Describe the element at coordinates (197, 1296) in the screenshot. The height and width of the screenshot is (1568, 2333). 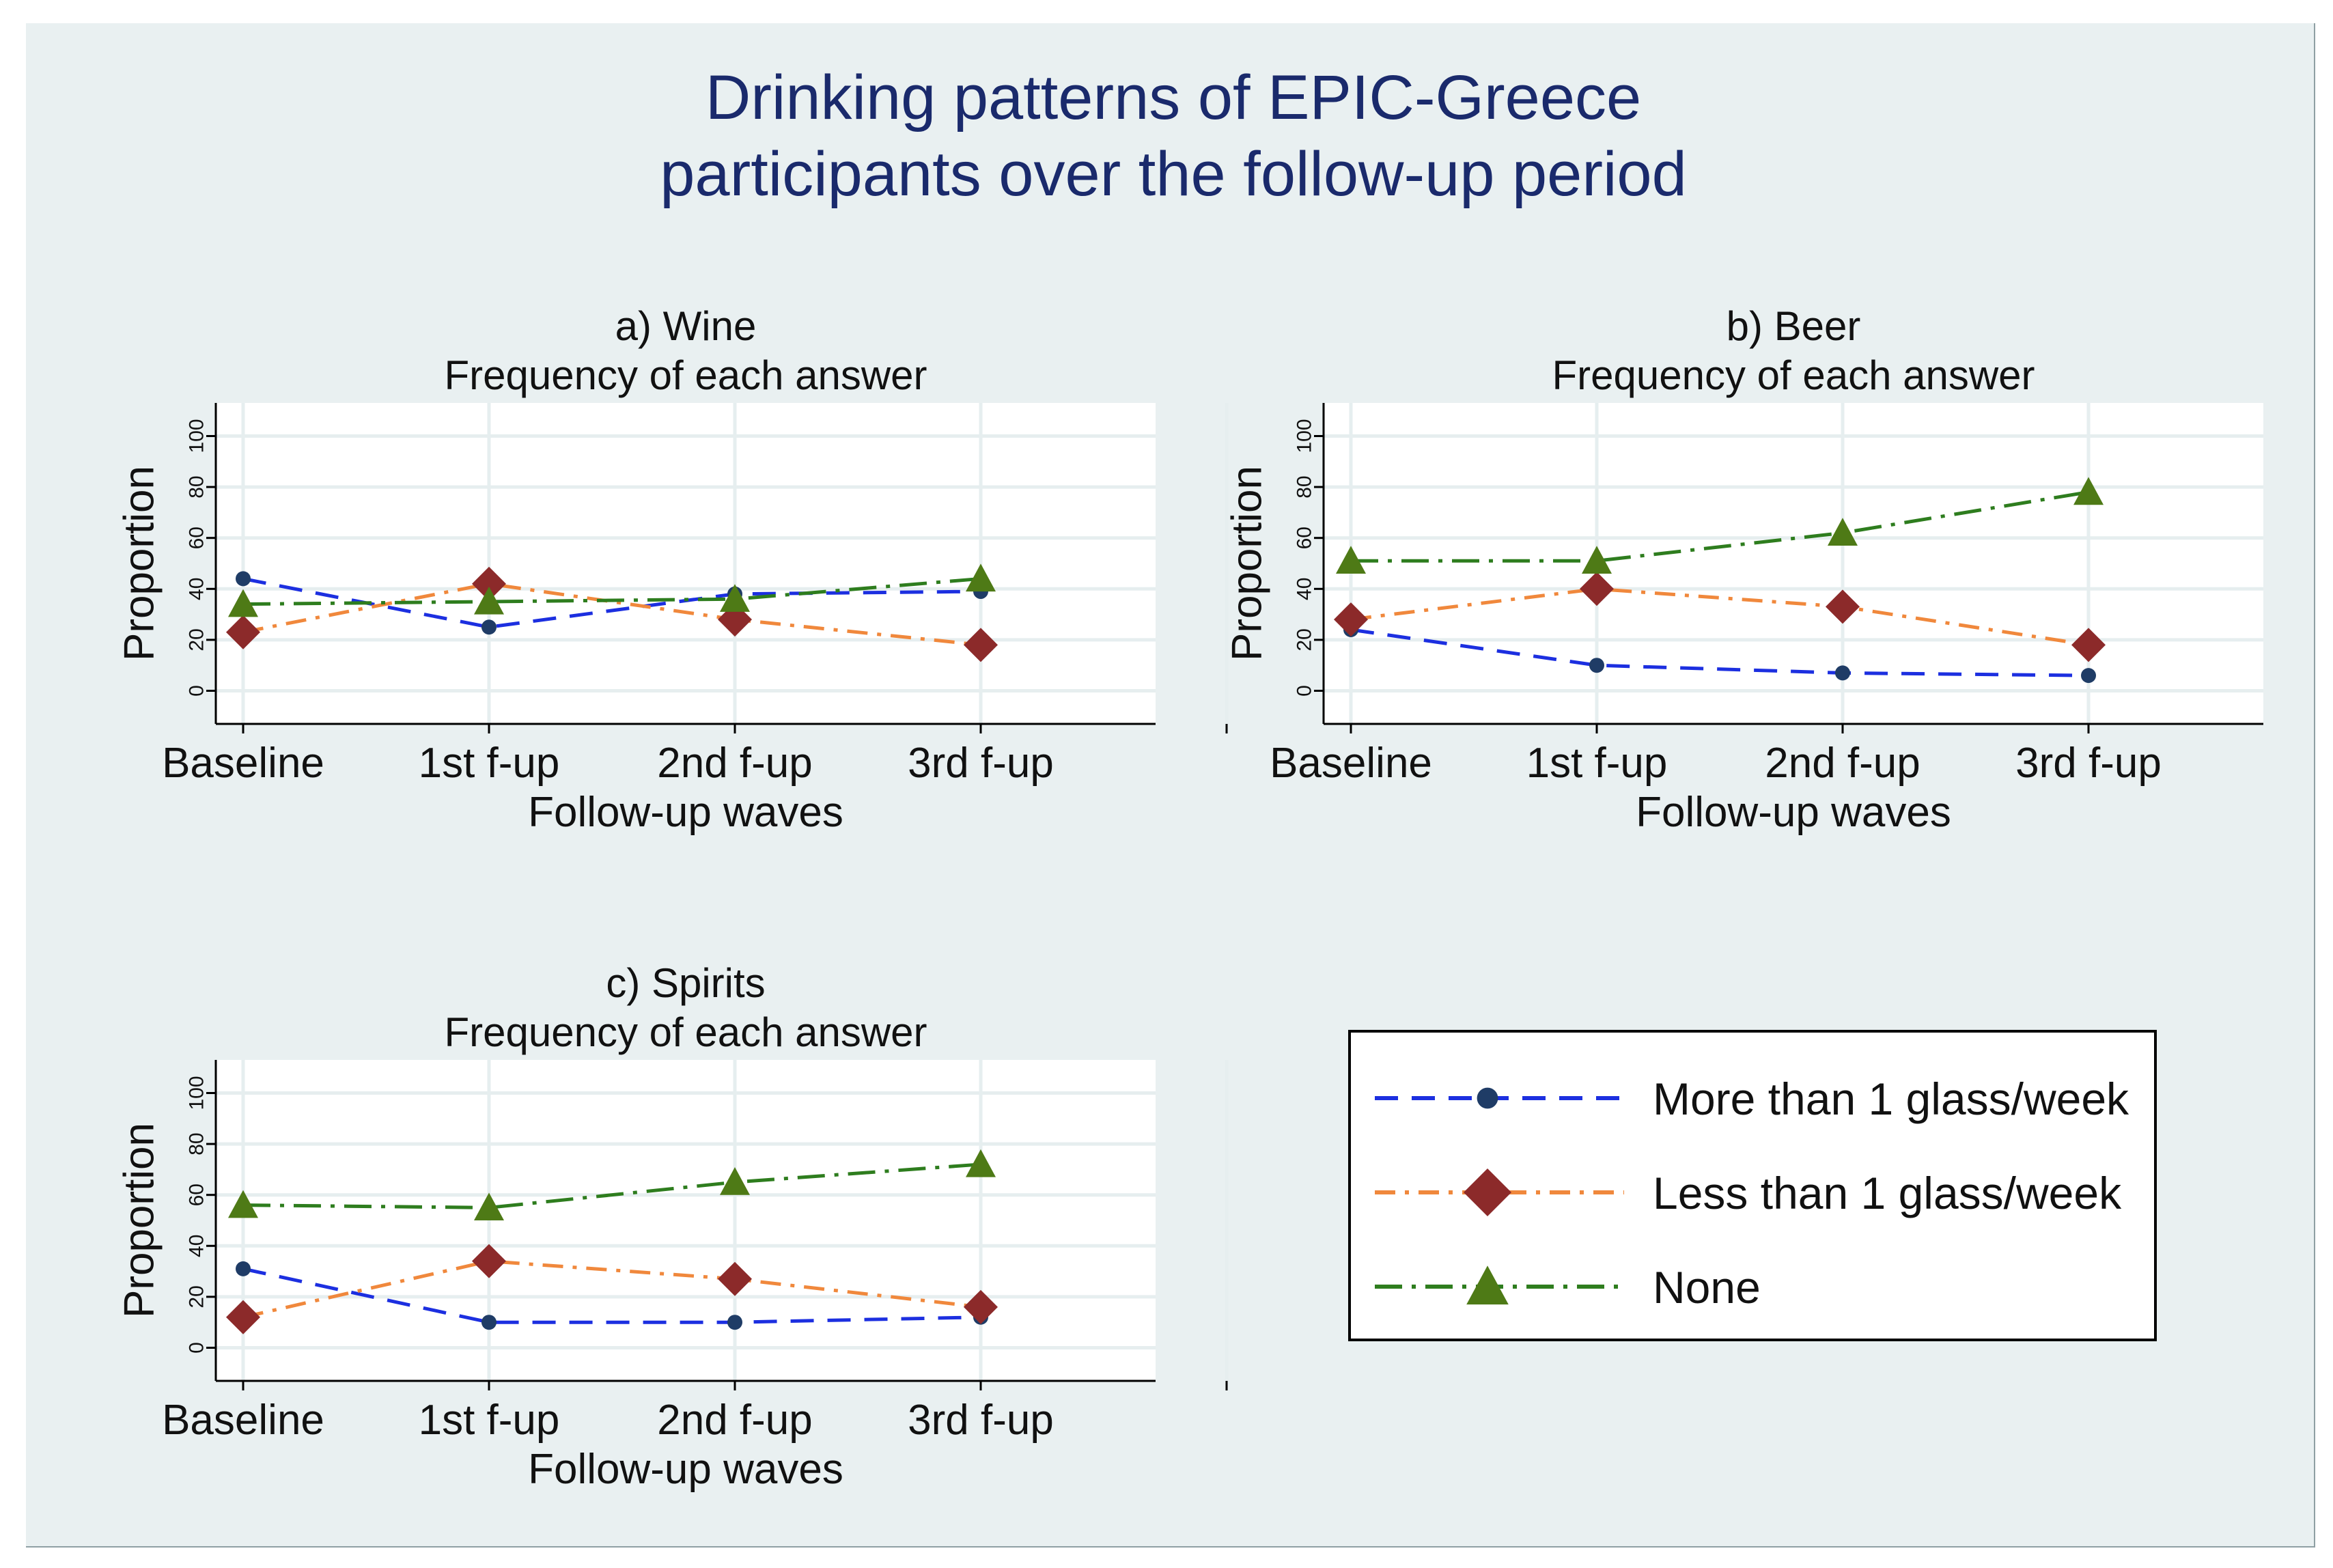
I see `spirits-ytick-label: 20` at that location.